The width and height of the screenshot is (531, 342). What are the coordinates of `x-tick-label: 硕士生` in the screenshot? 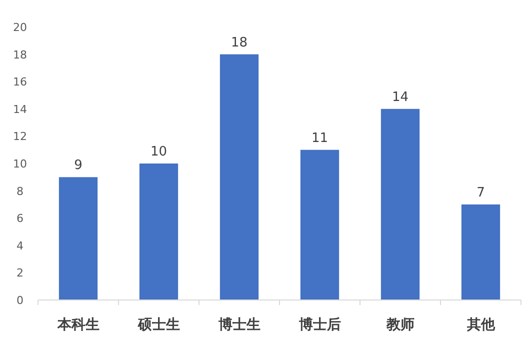 It's located at (158, 325).